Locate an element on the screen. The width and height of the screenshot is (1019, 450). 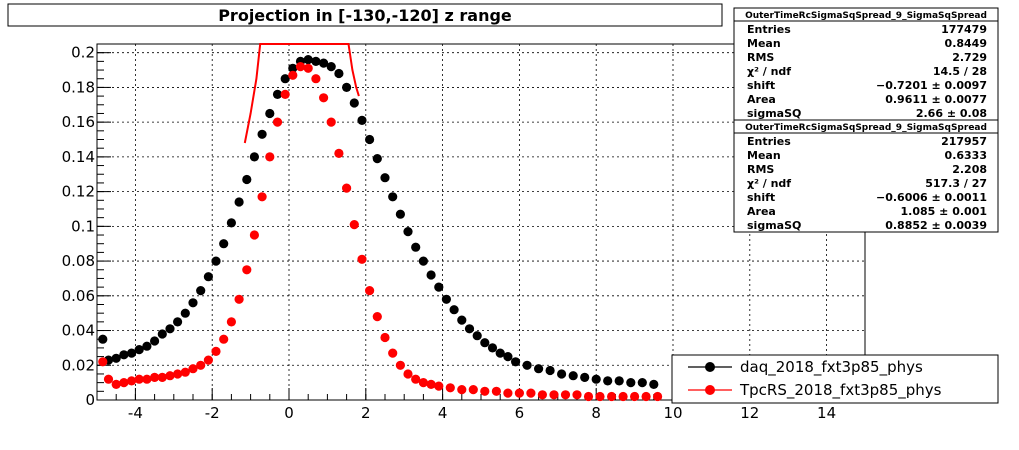
stats-box-2-row-label: Area is located at coordinates (761, 211).